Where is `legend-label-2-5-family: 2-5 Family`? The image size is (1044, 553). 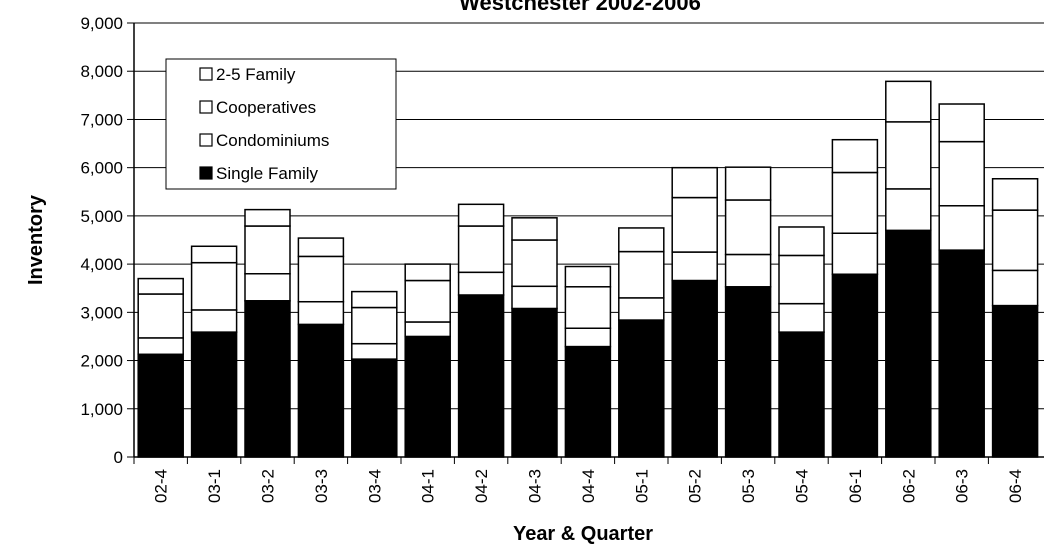 legend-label-2-5-family: 2-5 Family is located at coordinates (256, 74).